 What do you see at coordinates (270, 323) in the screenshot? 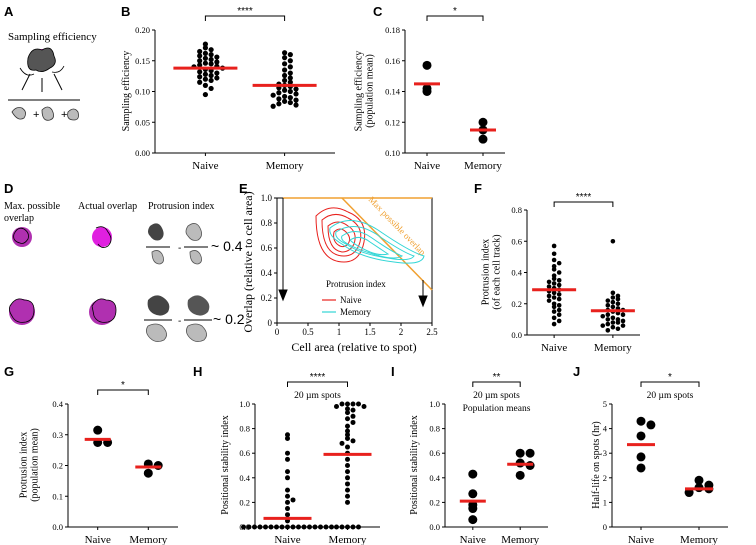
I see `e-ytick-label: 0` at bounding box center [270, 323].